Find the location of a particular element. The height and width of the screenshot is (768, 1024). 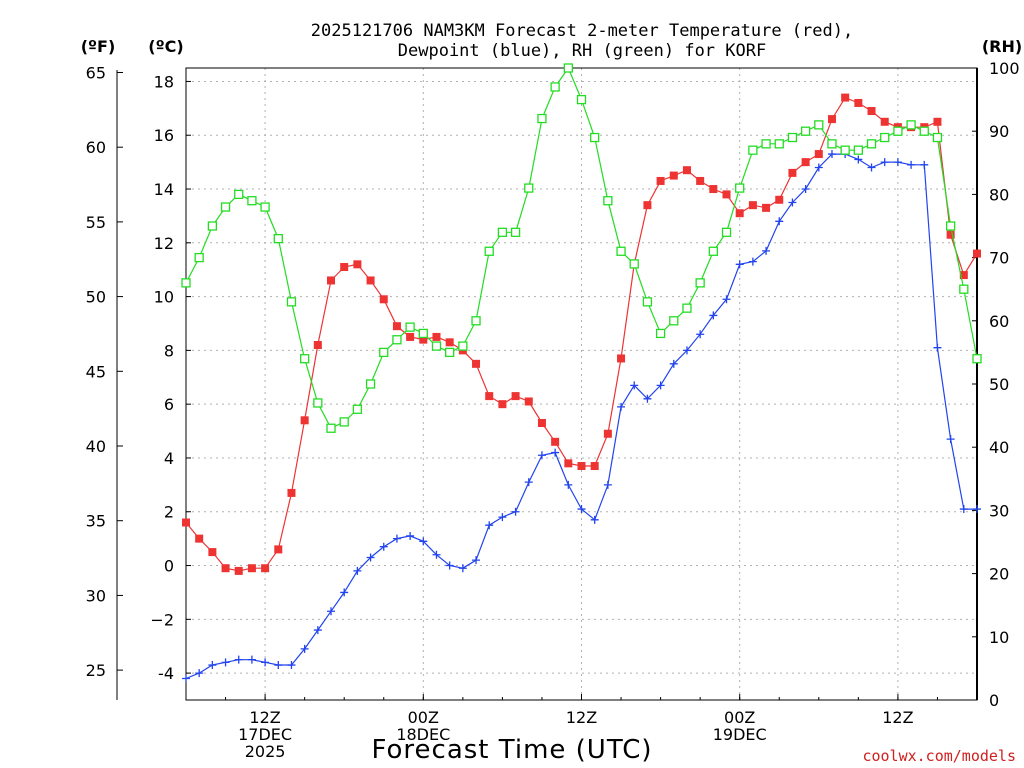

fahrenheit-tick-label: 55 is located at coordinates (96, 222).